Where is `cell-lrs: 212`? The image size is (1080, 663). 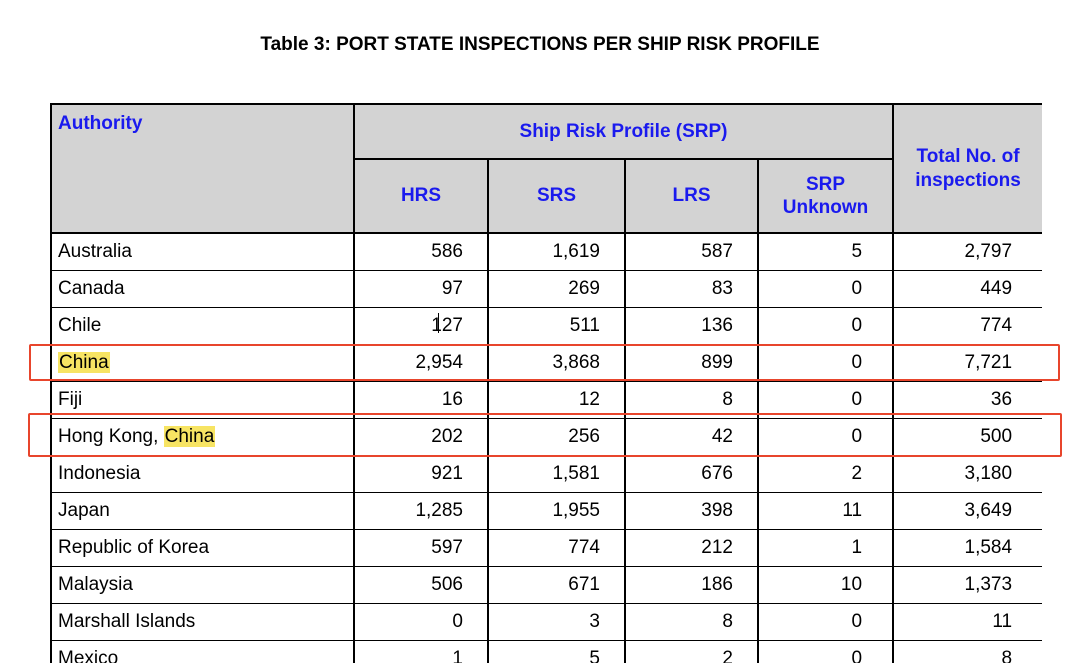 cell-lrs: 212 is located at coordinates (691, 548).